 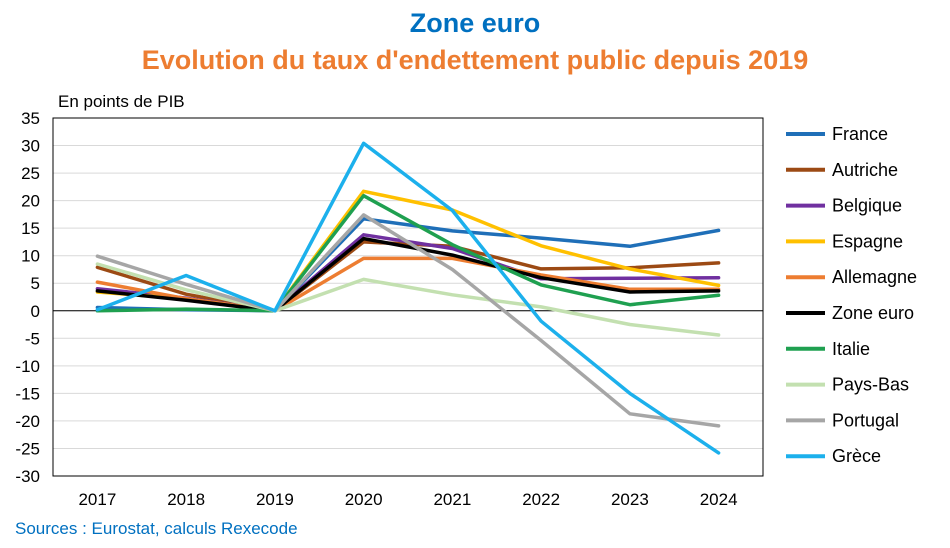 What do you see at coordinates (867, 241) in the screenshot?
I see `legend-label: Espagne` at bounding box center [867, 241].